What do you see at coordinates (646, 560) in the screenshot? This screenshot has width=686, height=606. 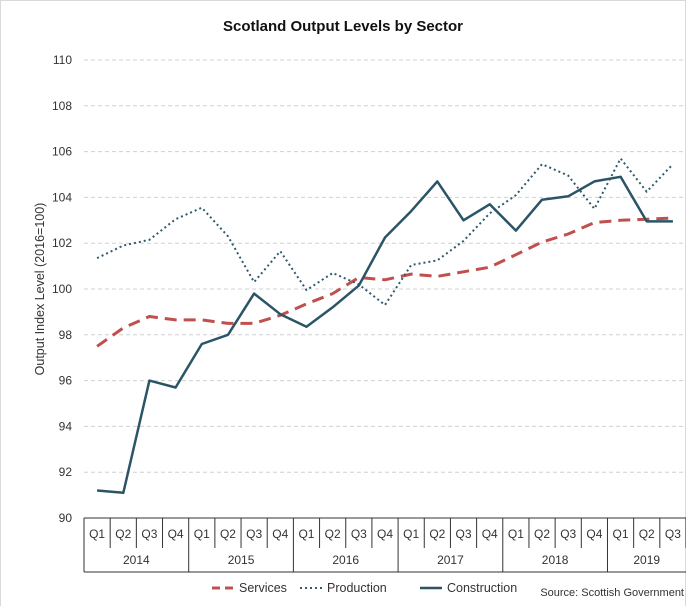 I see `x-year-label: 2019` at bounding box center [646, 560].